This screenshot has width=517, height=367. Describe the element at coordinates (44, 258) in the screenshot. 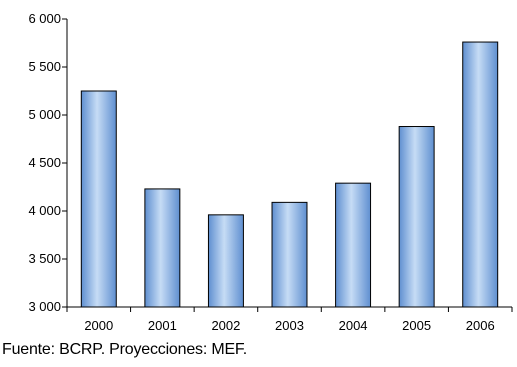

I see `y-tick-label: 3 500` at that location.